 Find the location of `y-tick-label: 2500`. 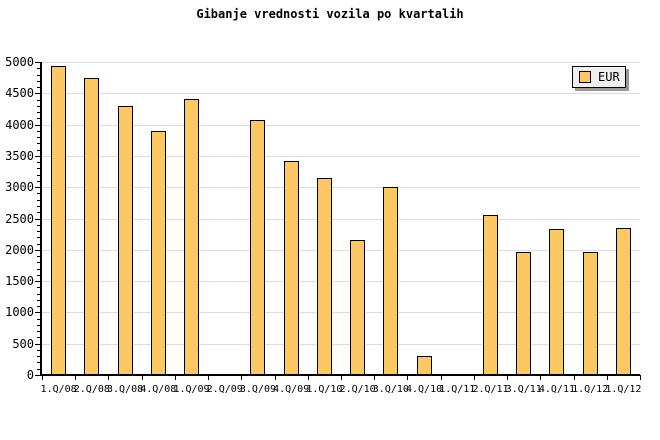

y-tick-label: 2500 is located at coordinates (19, 218).